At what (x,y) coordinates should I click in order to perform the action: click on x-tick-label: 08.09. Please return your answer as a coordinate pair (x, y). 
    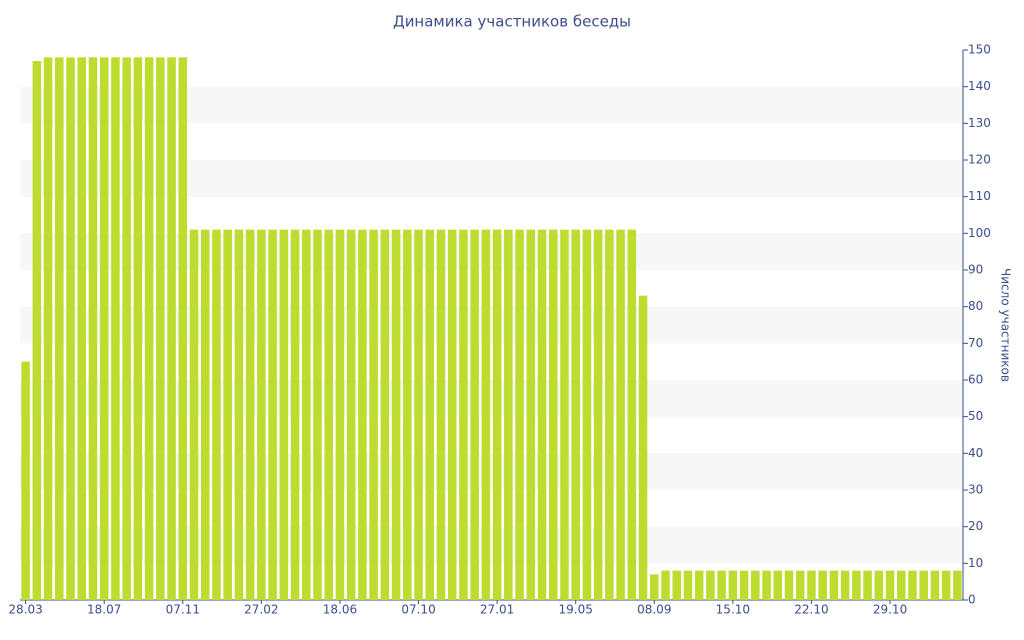
    Looking at the image, I should click on (654, 610).